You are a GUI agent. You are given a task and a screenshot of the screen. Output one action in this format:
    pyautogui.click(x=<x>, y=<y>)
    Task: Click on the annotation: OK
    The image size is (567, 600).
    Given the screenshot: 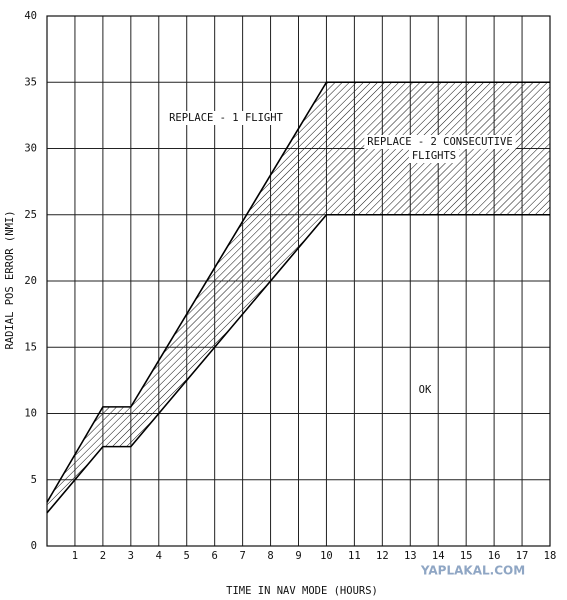 What is the action you would take?
    pyautogui.click(x=425, y=390)
    